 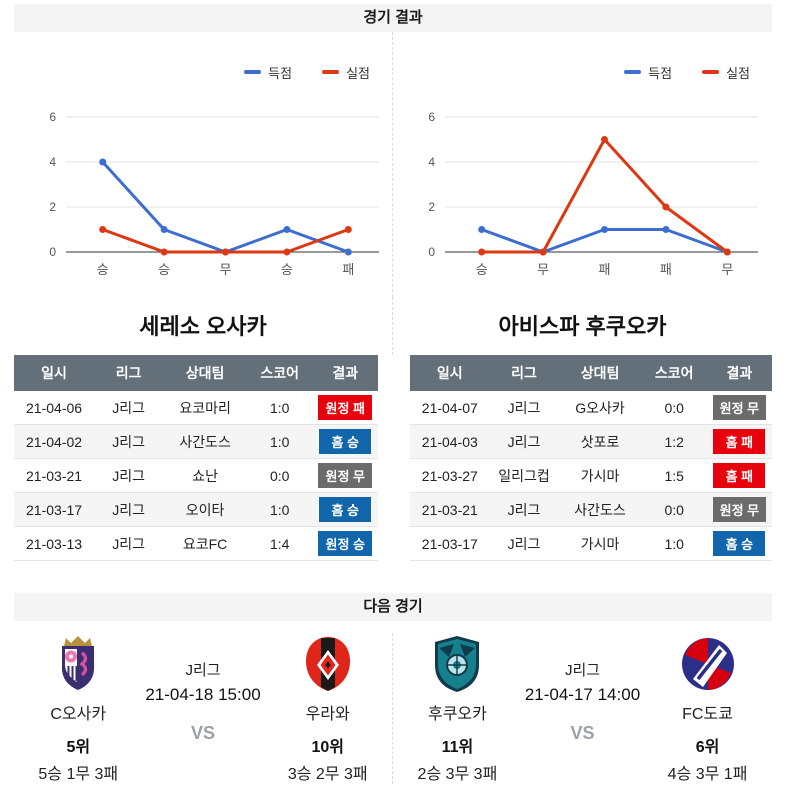 What do you see at coordinates (591, 441) in the screenshot?
I see `table-row: 21-04-03 J리그 삿포로 1:2 홈 패` at bounding box center [591, 441].